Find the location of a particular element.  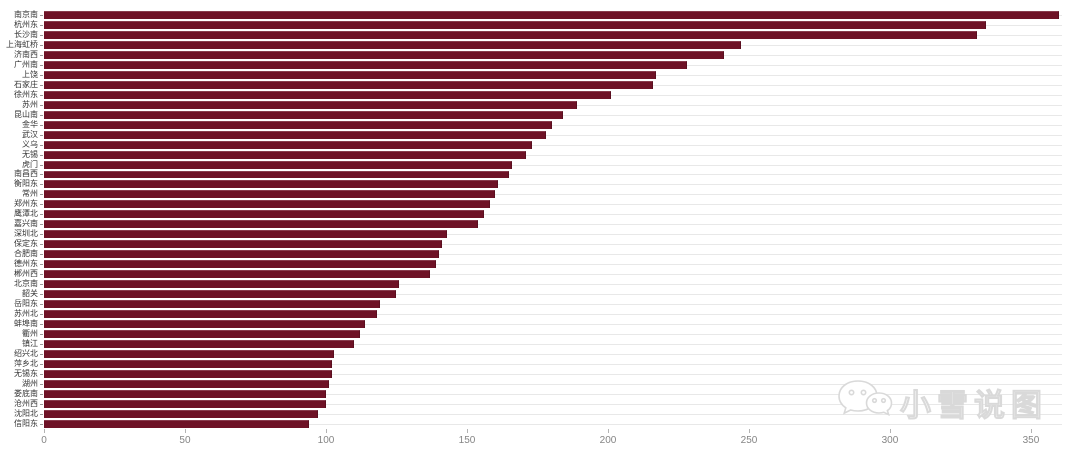

x-tick-label: 0 is located at coordinates (44, 440).